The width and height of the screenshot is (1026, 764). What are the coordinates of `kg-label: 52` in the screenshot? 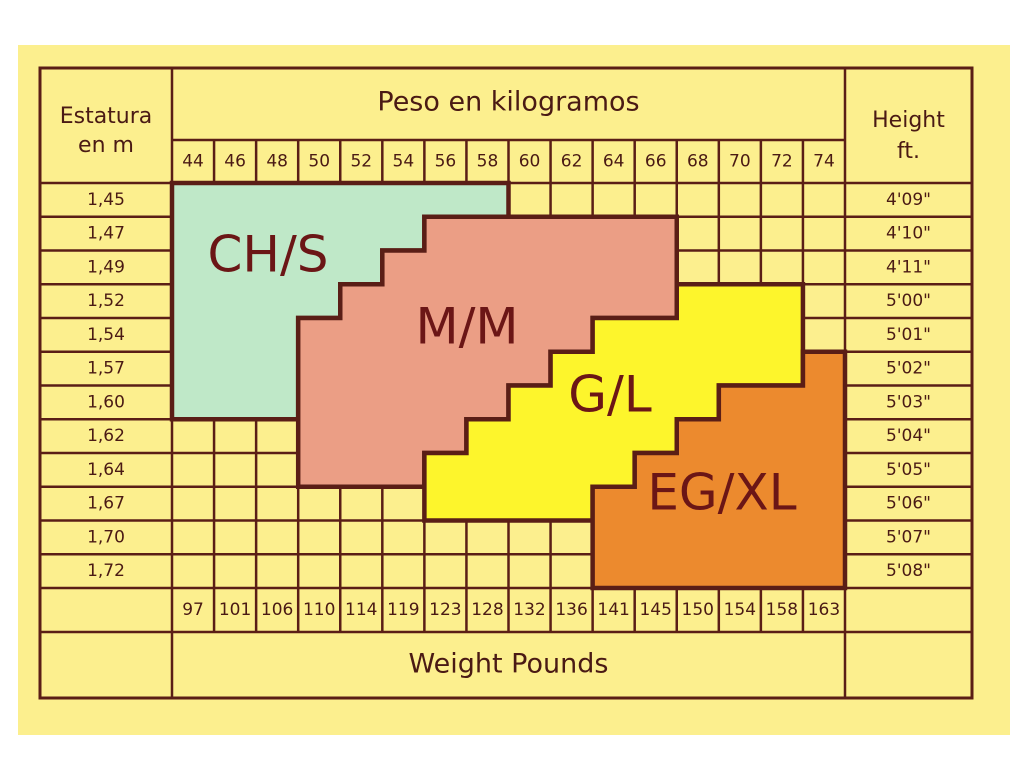 It's located at (361, 162).